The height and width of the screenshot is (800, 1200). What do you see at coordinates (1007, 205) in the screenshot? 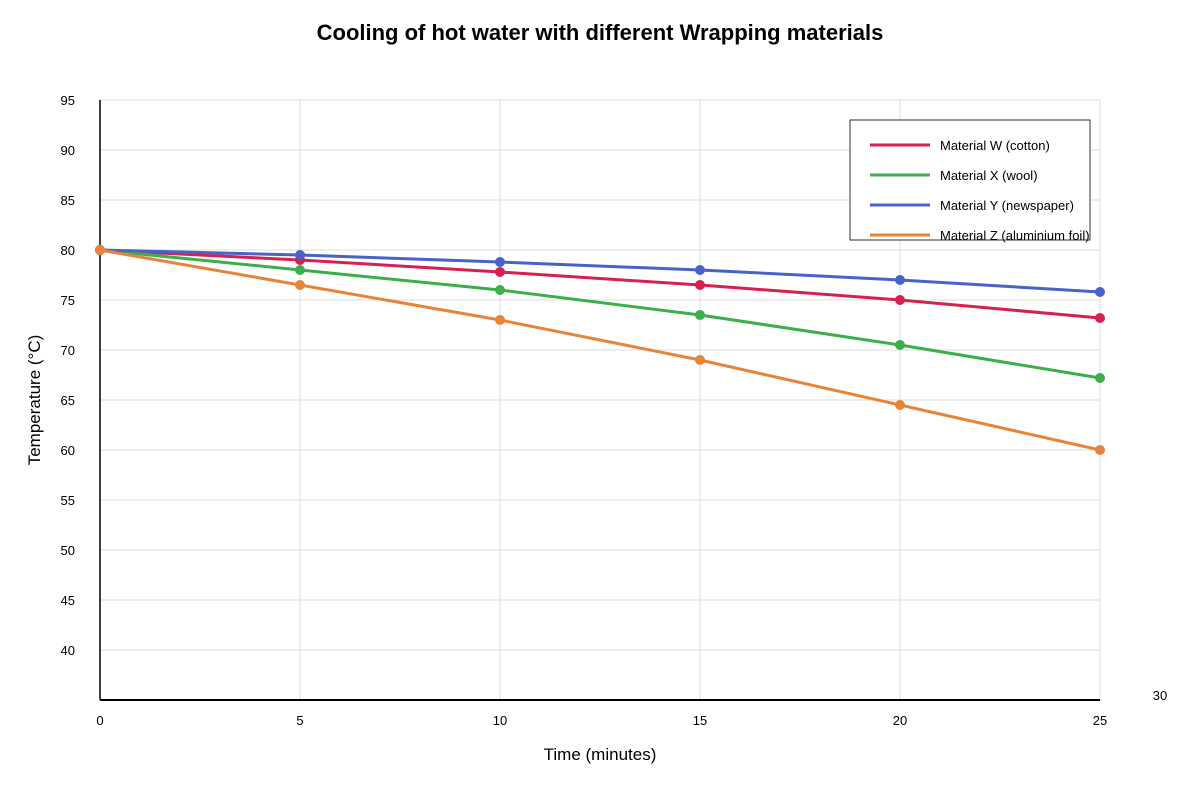
I see `legend-label: Material Y (newspaper)` at bounding box center [1007, 205].